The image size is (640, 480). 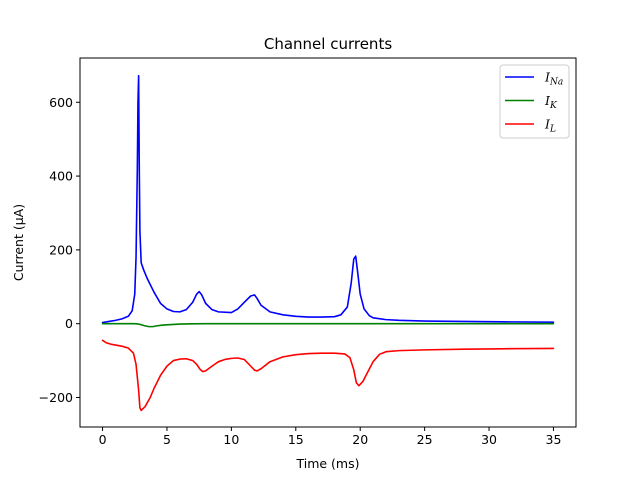 I want to click on y-tick-label: 400, so click(x=61, y=176).